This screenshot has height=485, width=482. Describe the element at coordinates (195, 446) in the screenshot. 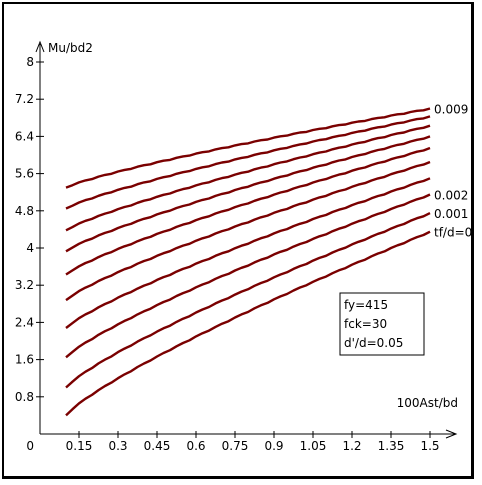

I see `x-tick-label: 0.6` at that location.